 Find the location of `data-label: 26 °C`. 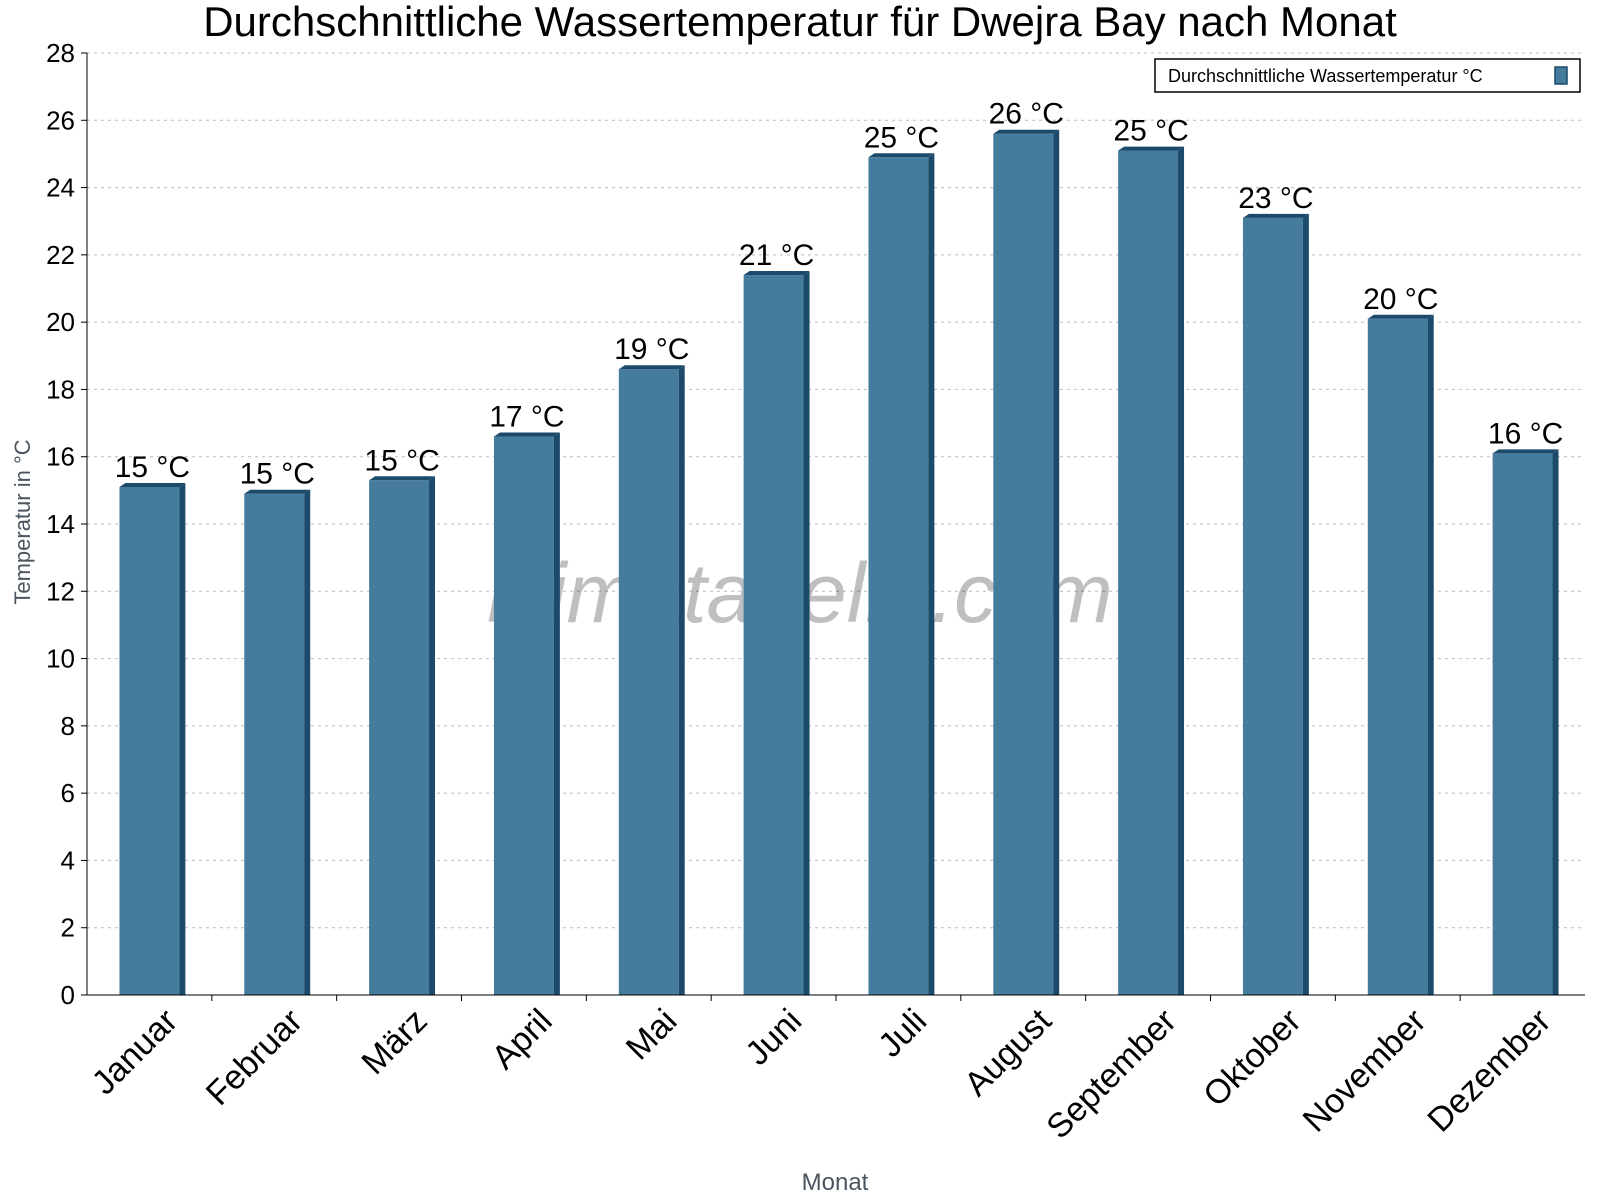

data-label: 26 °C is located at coordinates (1026, 114).